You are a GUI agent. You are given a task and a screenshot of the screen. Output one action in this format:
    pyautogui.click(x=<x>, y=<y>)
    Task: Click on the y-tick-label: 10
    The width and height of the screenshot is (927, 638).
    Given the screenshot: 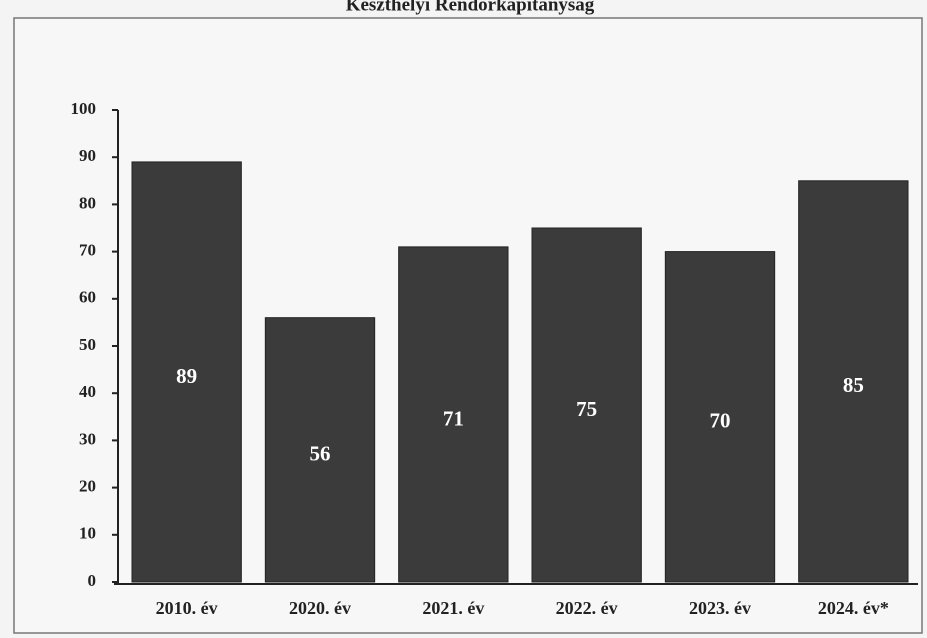 What is the action you would take?
    pyautogui.click(x=87, y=533)
    